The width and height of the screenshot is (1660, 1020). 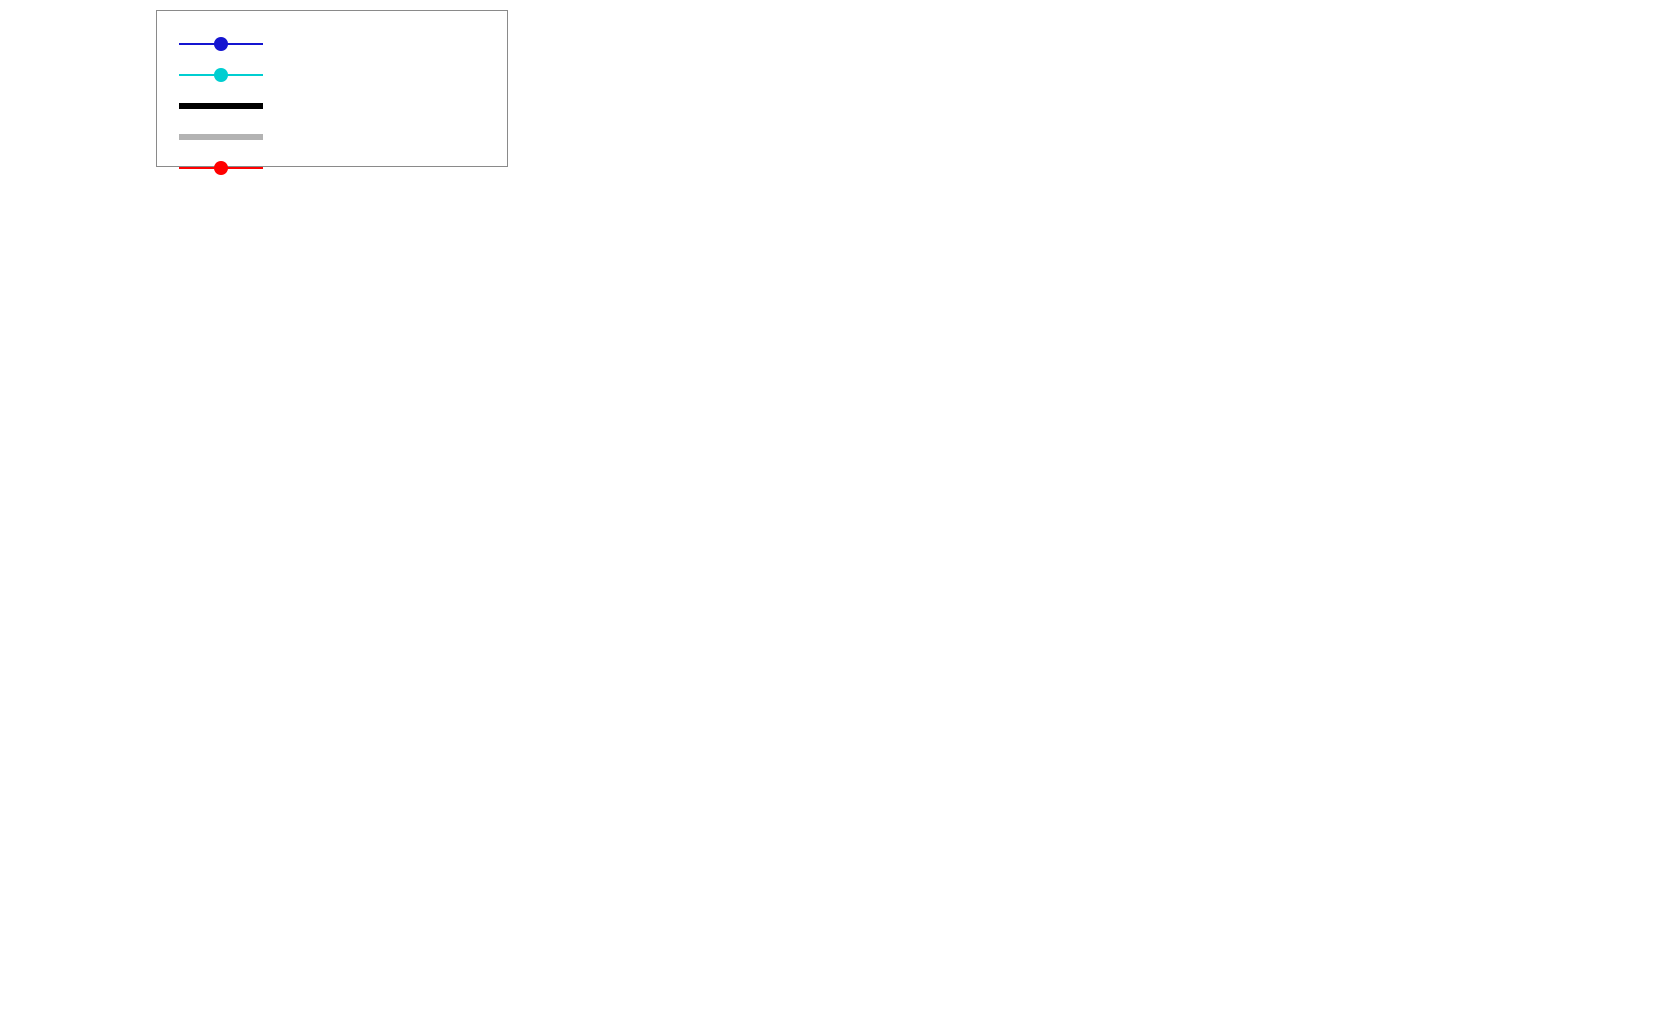 I want to click on legend-swatch-dpdt, so click(x=221, y=75).